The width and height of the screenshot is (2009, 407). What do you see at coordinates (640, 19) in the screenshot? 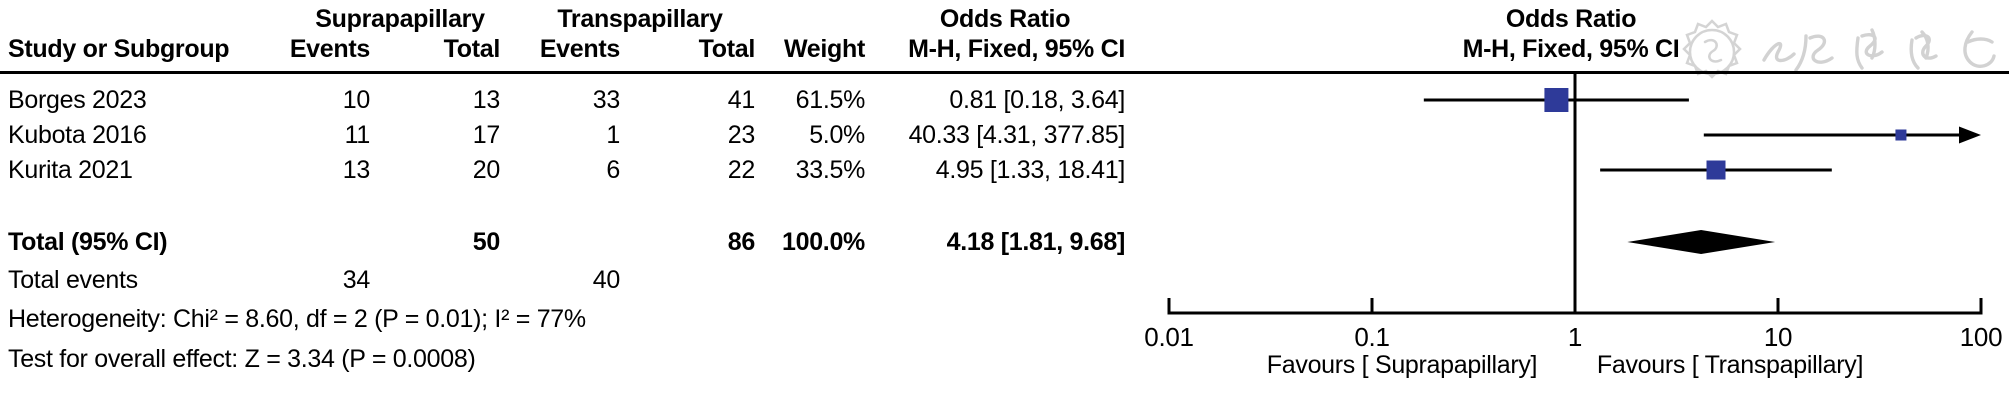
I see `group-header-transpapillary: Transpapillary` at bounding box center [640, 19].